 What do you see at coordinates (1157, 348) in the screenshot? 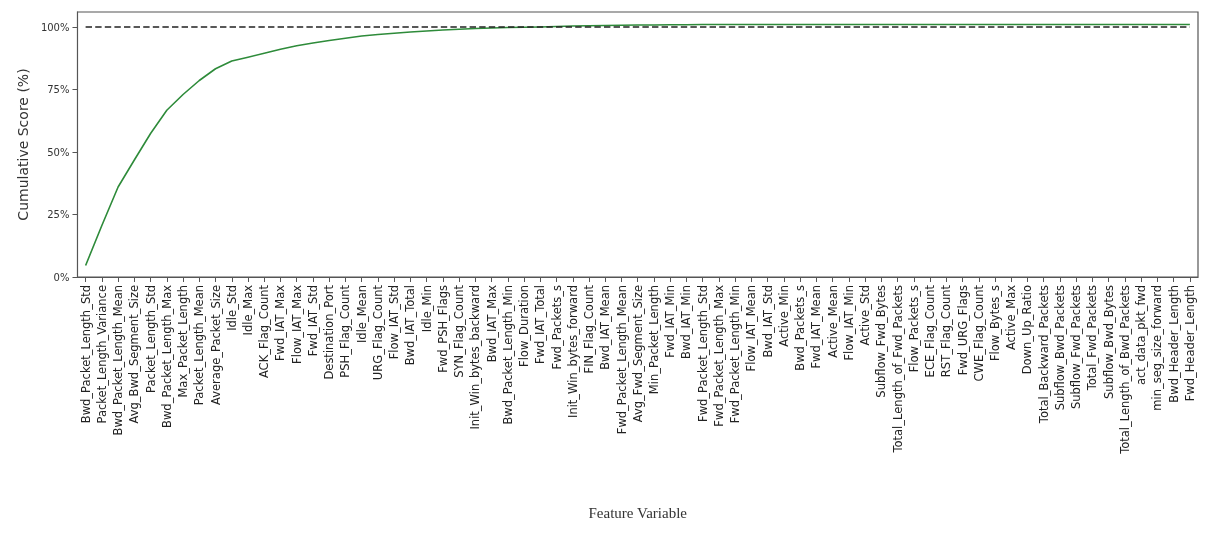
I see `x-tick-label: min_seg_size_forward` at bounding box center [1157, 348].